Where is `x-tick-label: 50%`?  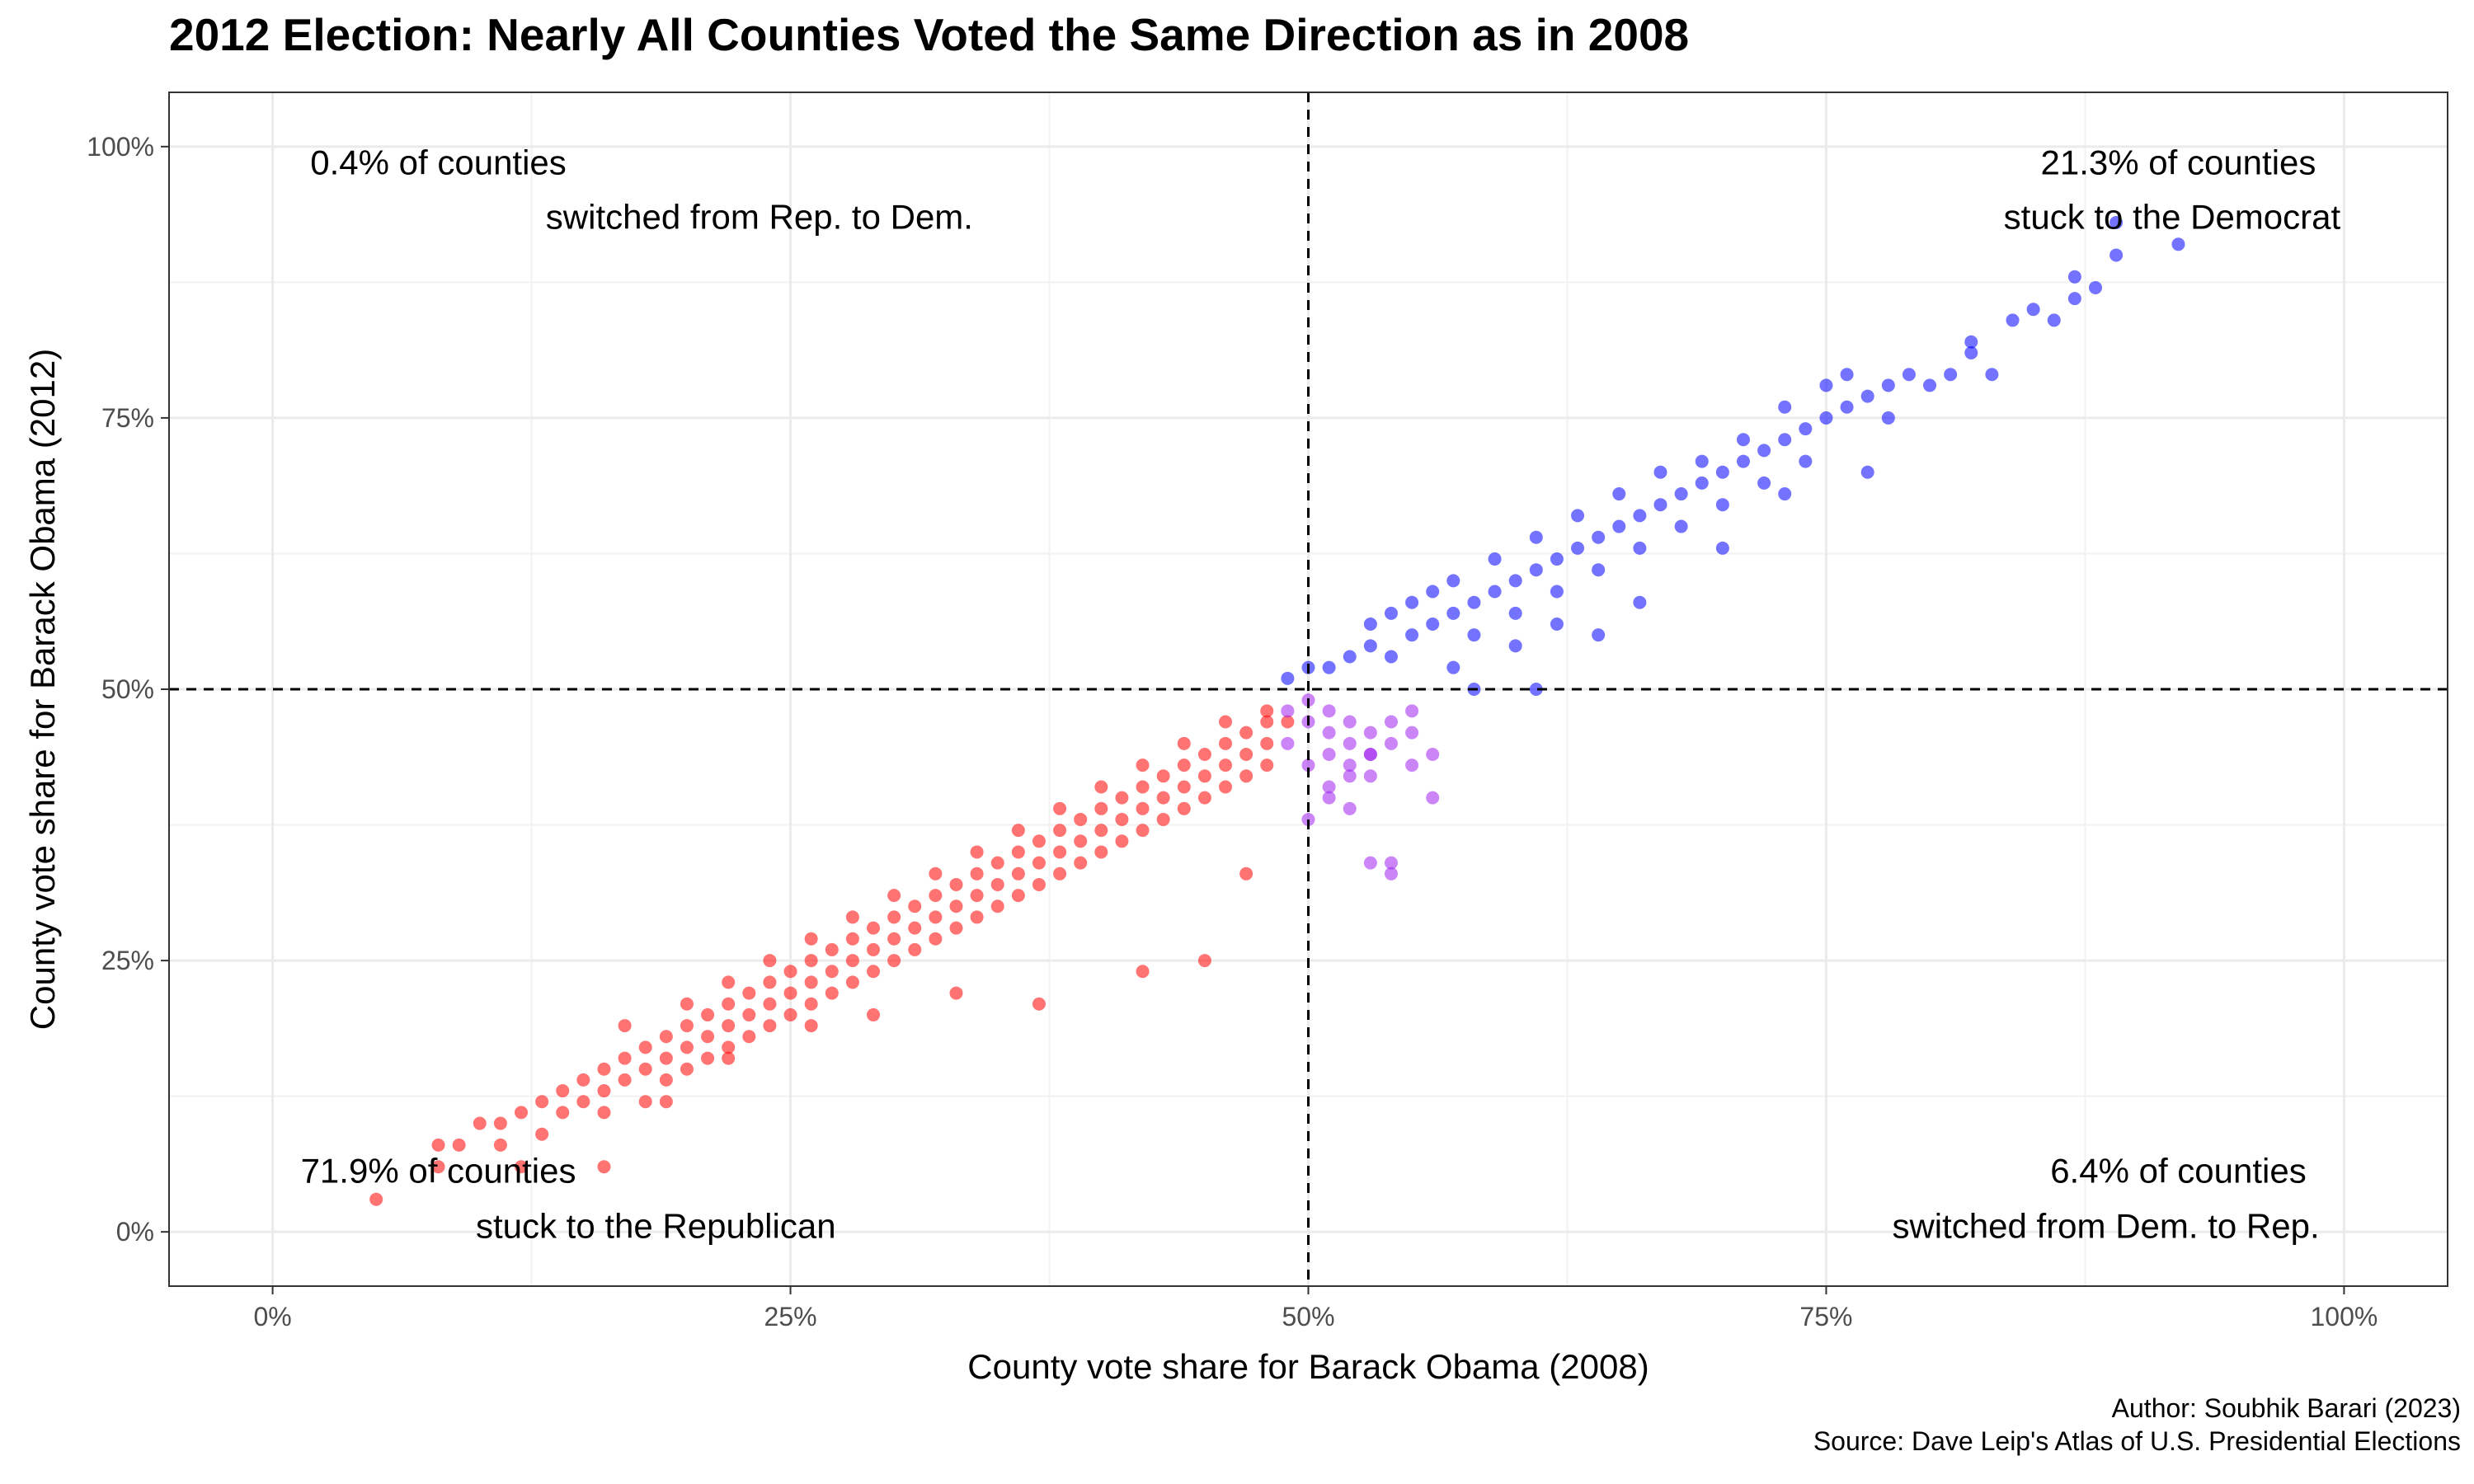
x-tick-label: 50% is located at coordinates (1308, 1316).